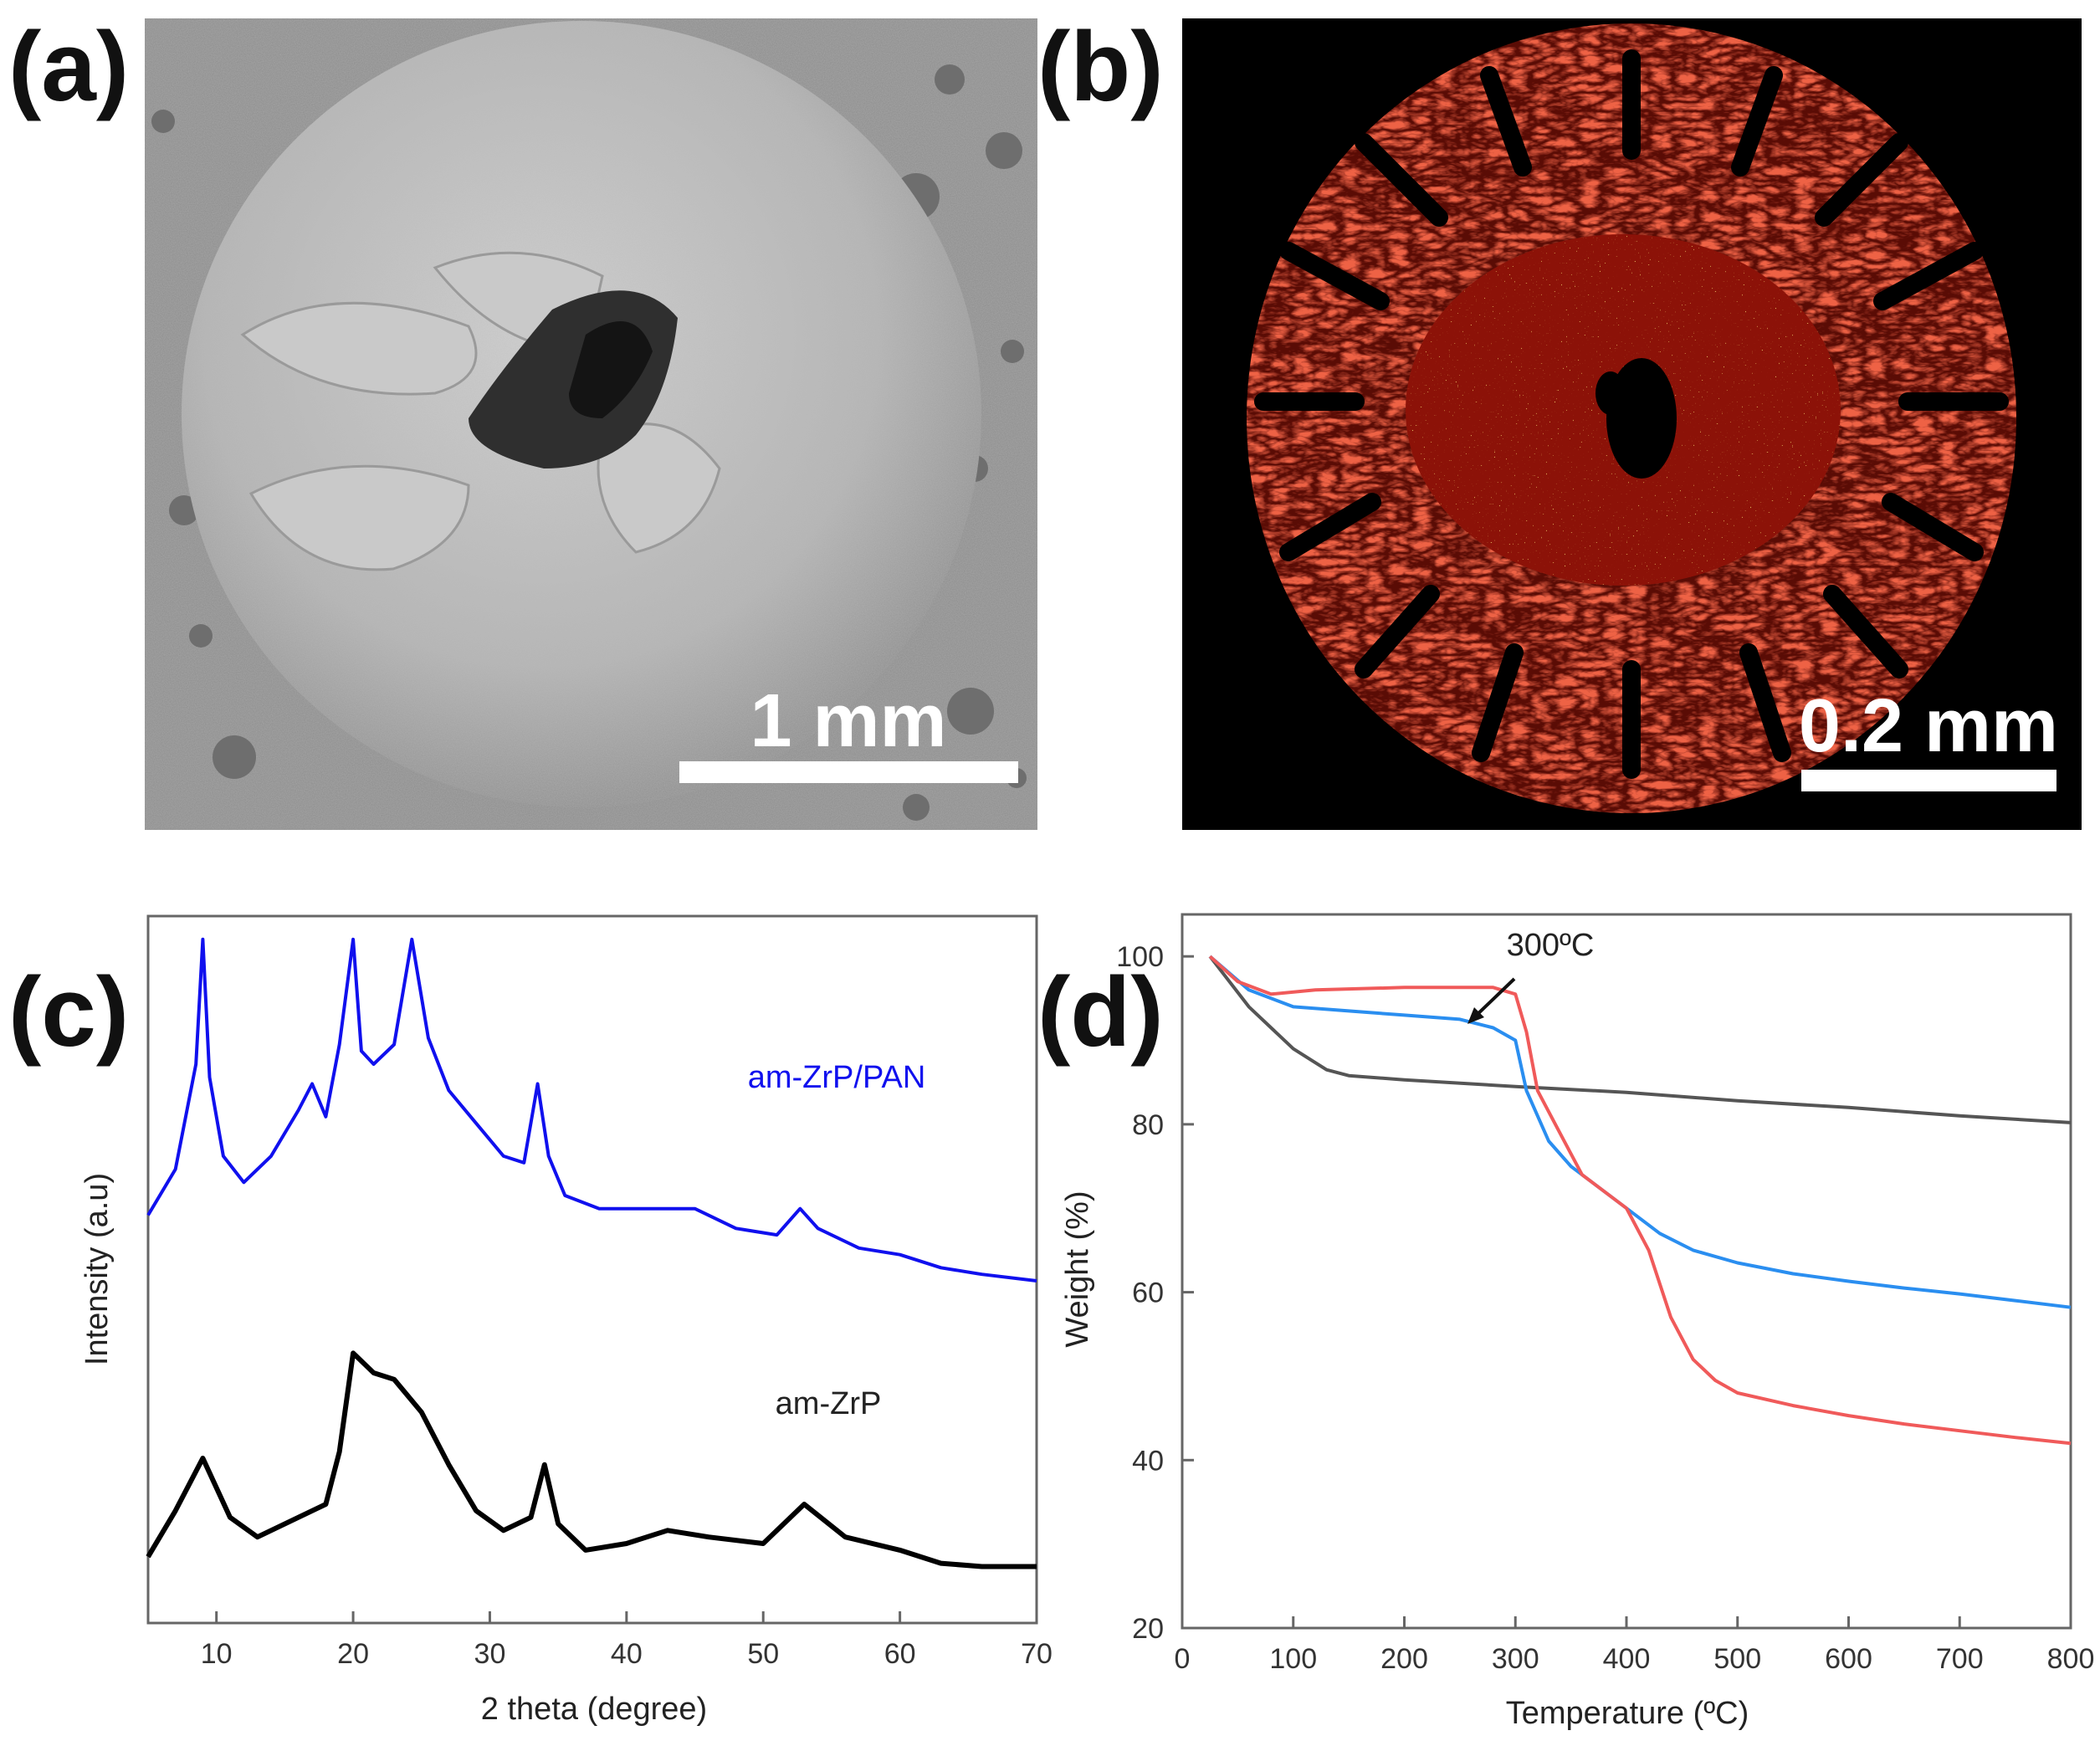  I want to click on xrd-label-am-zrp-pan: am-ZrP/PAN, so click(837, 1077).